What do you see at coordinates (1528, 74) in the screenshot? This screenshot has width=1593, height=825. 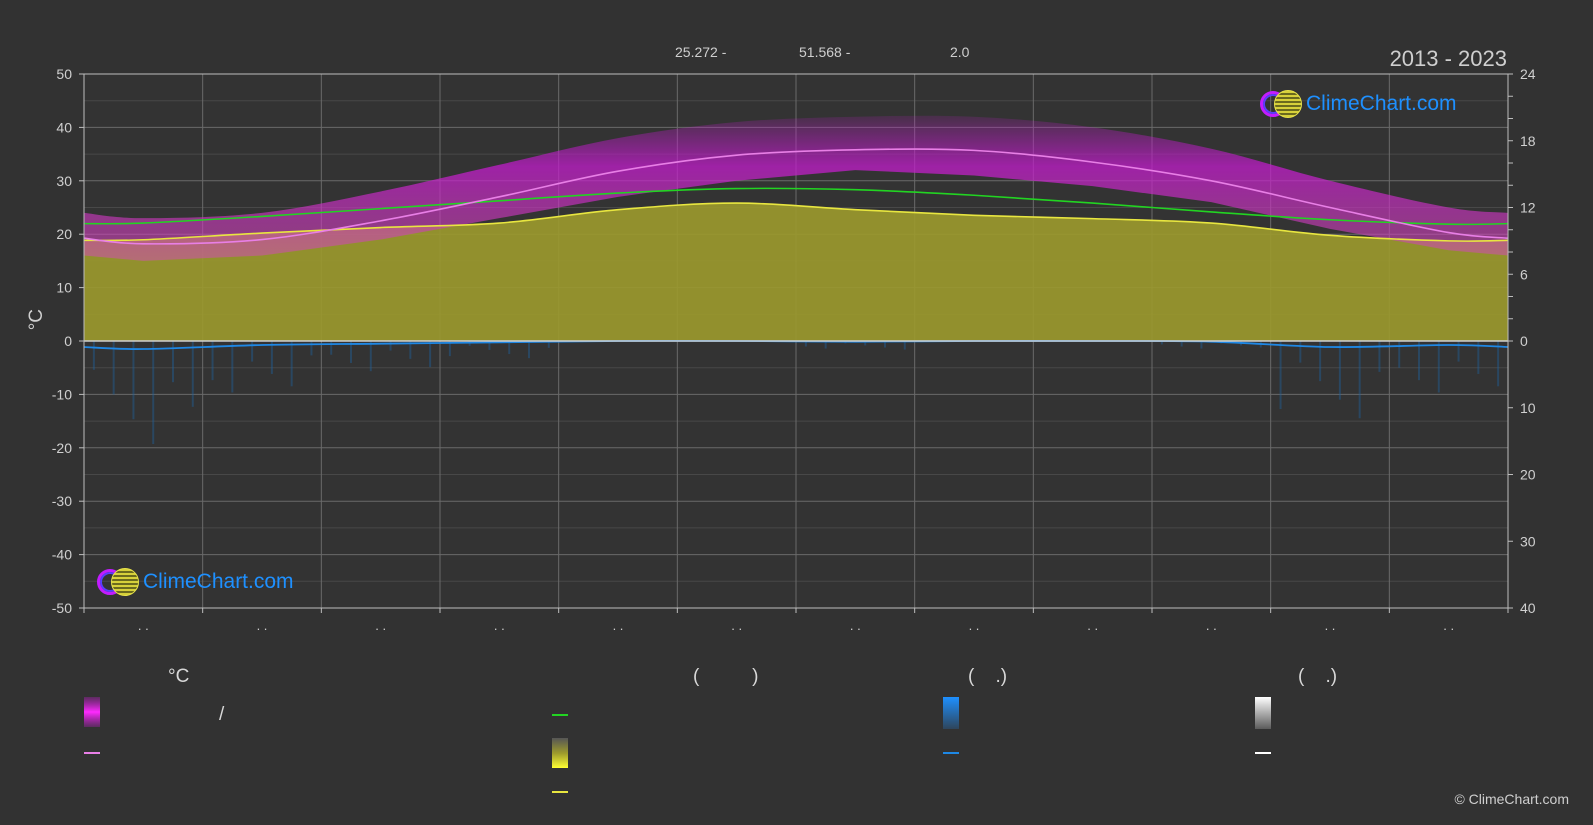 I see `right-tick-label-hours: 24` at bounding box center [1528, 74].